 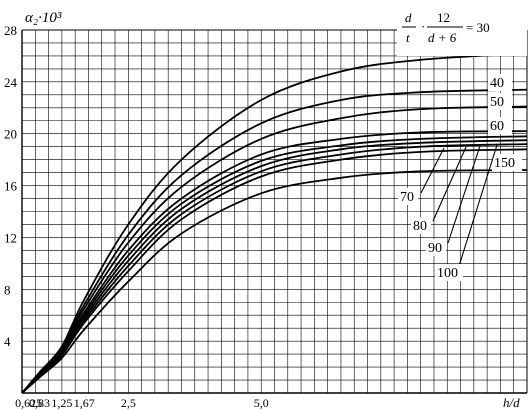 I want to click on x-tick-label: 1,67, so click(x=84, y=403).